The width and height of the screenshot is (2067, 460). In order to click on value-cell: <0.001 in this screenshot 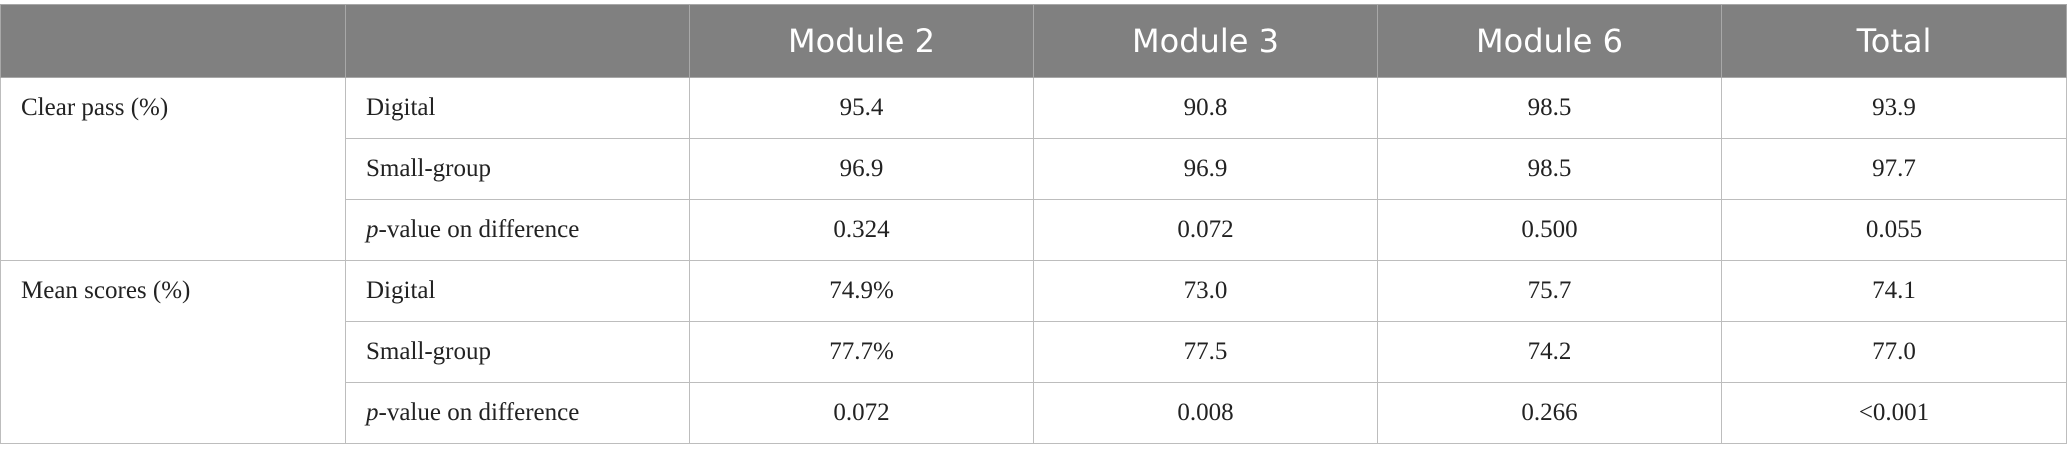, I will do `click(1894, 413)`.